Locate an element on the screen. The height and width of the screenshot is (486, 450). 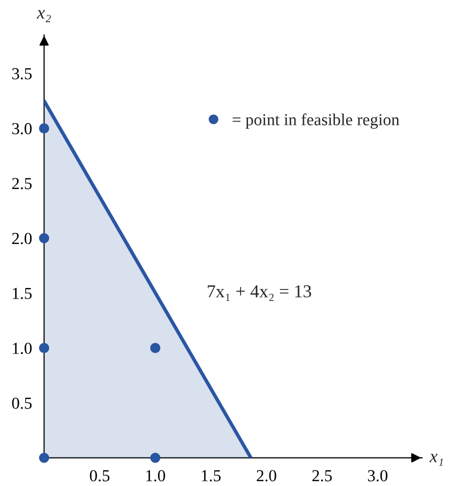
x-axis-title: x₁ is located at coordinates (436, 460).